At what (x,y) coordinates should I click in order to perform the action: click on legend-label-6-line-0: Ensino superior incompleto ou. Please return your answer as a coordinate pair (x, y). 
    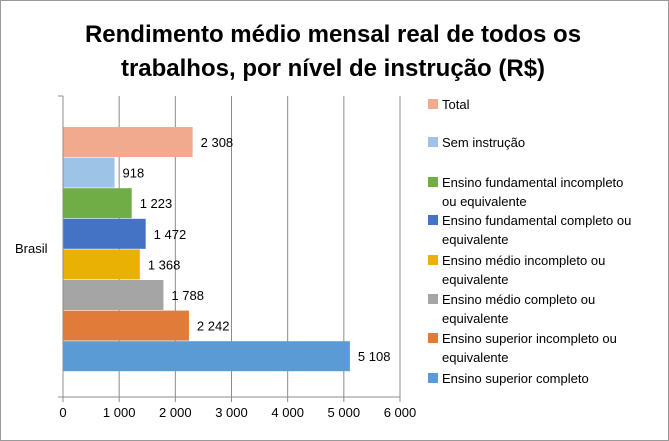
    Looking at the image, I should click on (529, 338).